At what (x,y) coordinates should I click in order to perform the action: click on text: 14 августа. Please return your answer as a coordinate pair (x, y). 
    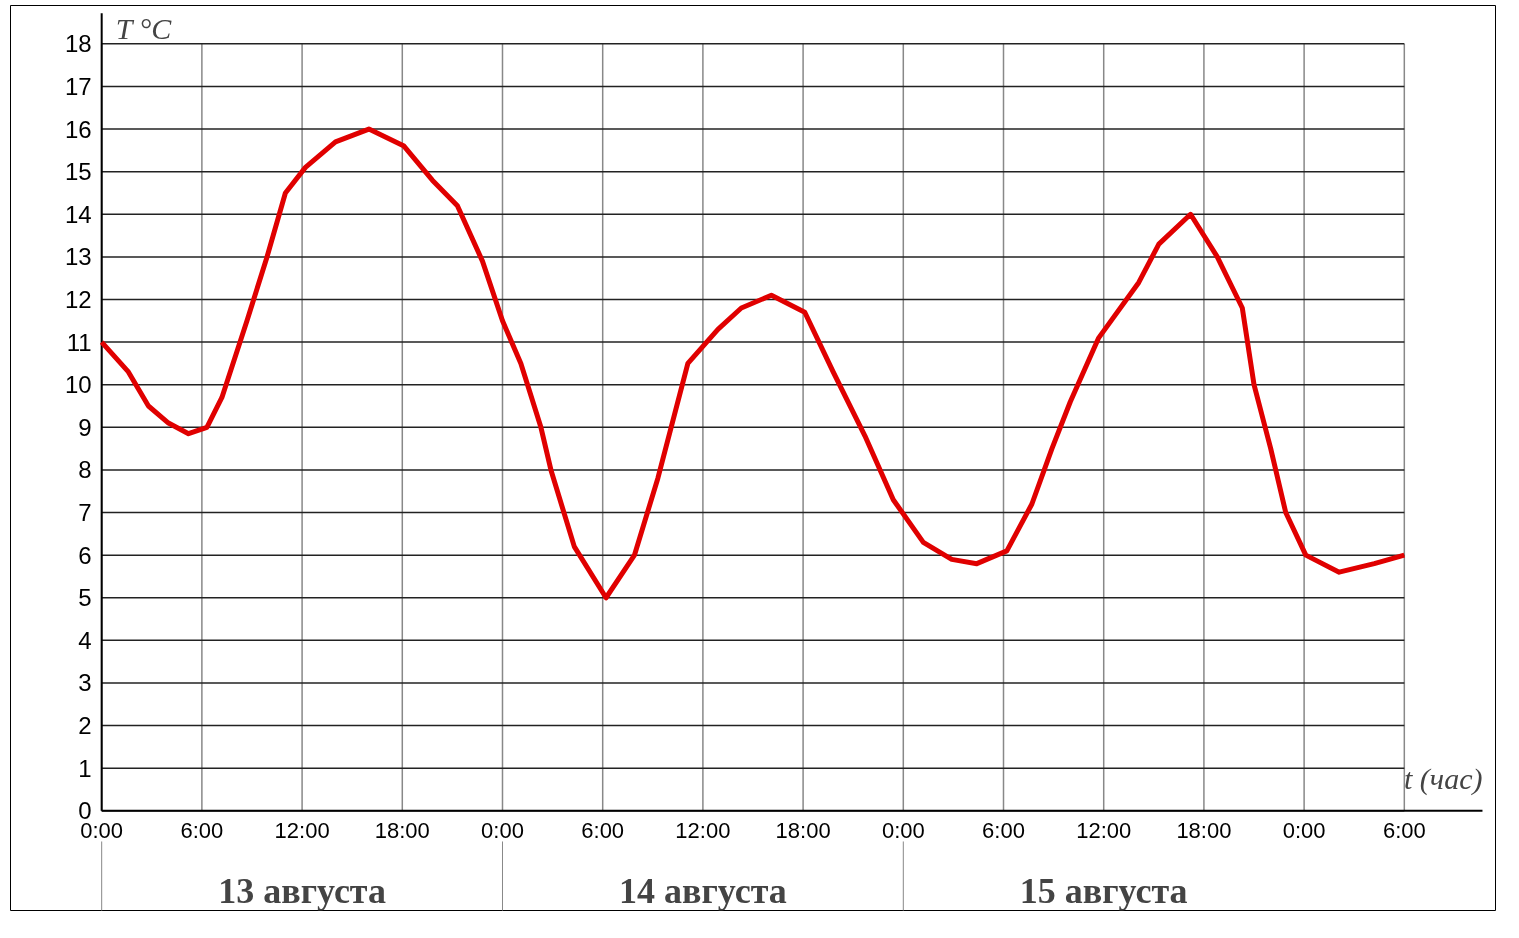
    Looking at the image, I should click on (703, 890).